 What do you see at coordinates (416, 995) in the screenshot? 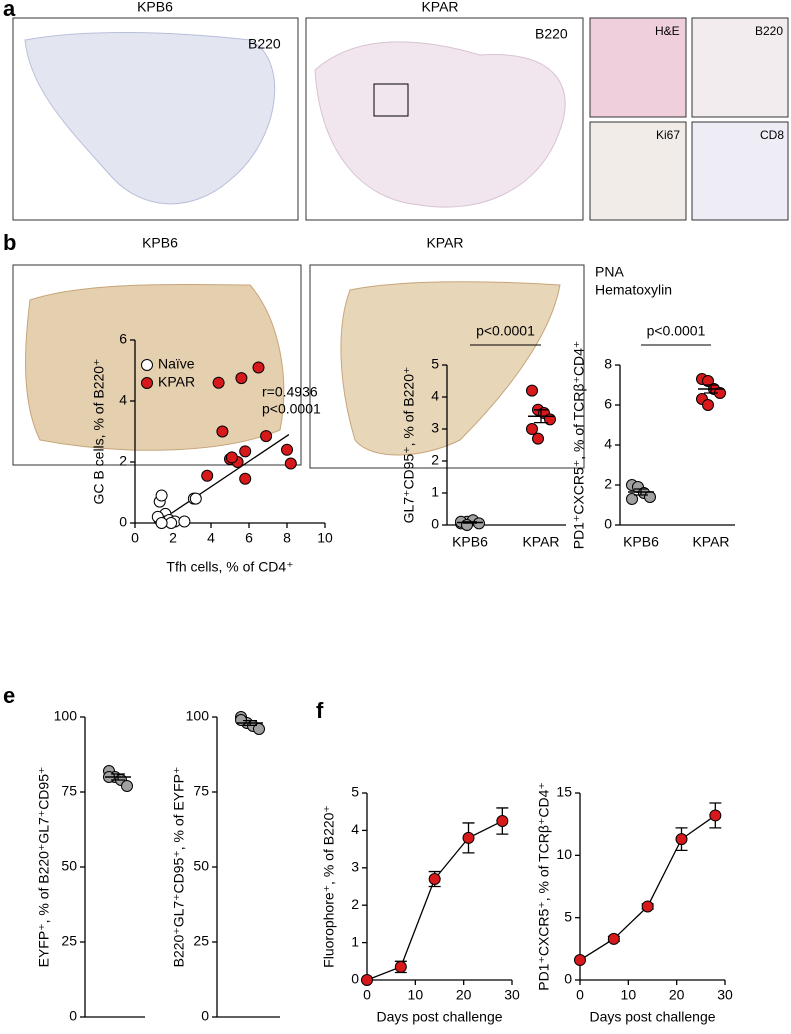
I see `x-tick-label: 10` at bounding box center [416, 995].